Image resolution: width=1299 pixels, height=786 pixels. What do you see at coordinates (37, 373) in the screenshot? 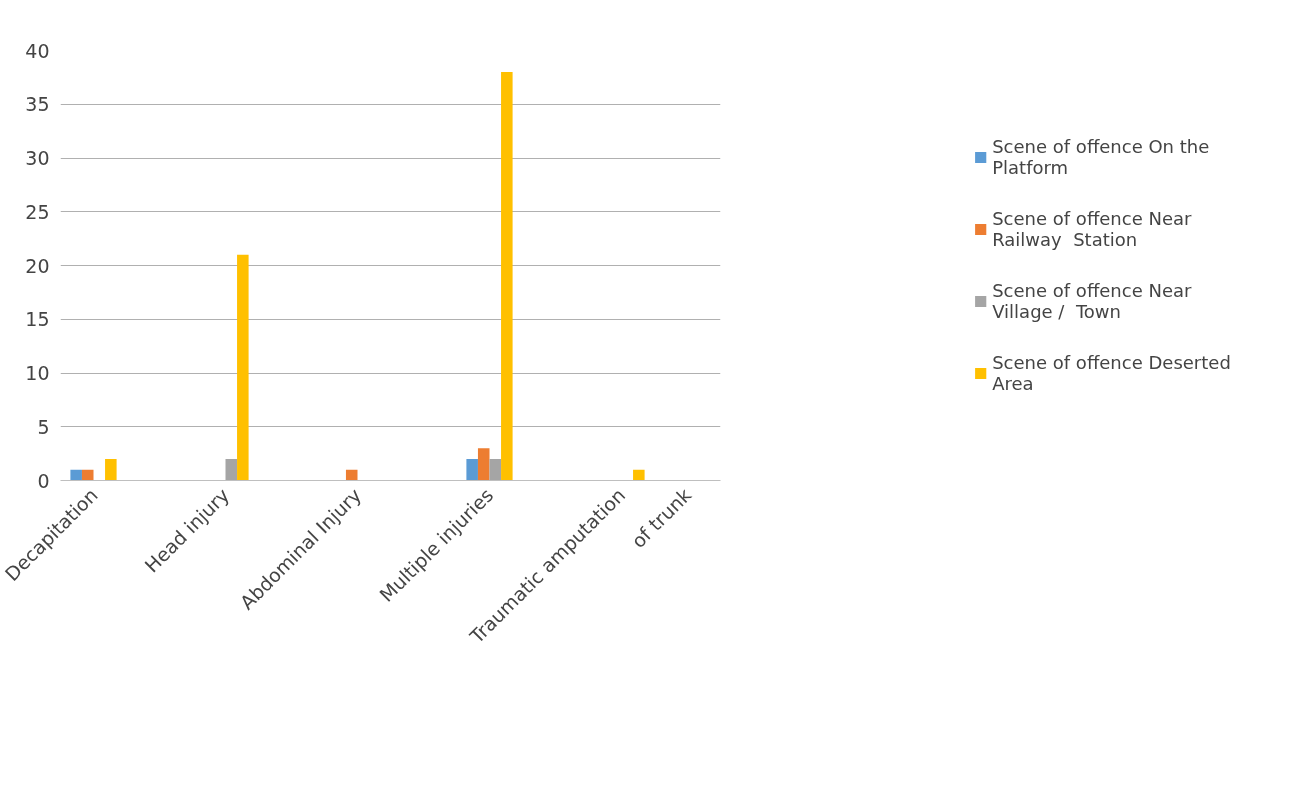
I see `y-tick-label: 10` at bounding box center [37, 373].